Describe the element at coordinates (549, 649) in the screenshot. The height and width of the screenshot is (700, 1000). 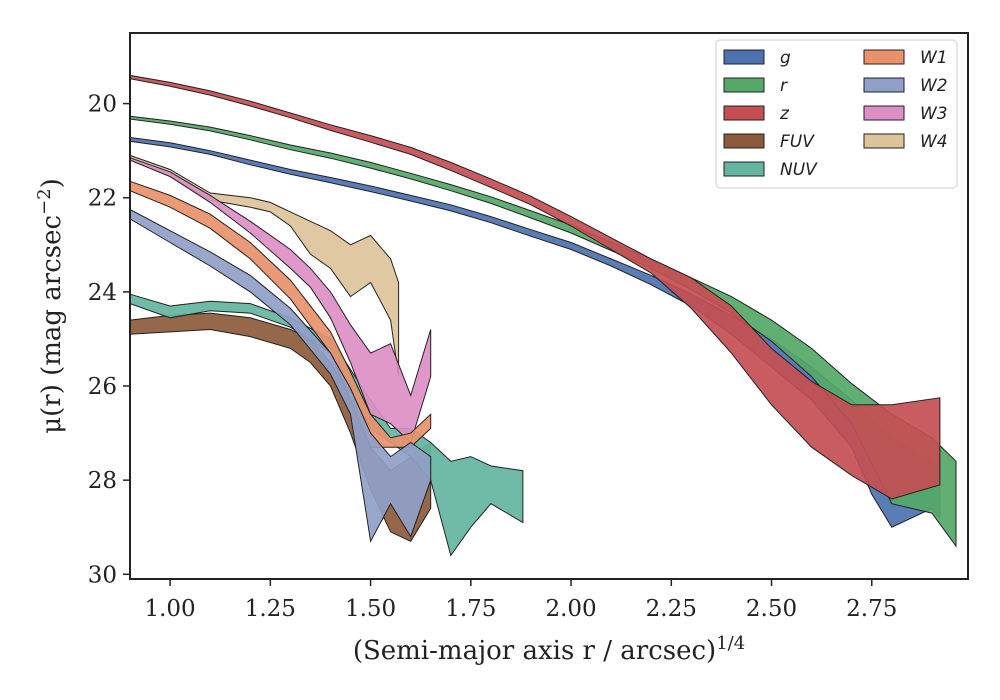
I see `x-axis-label: (Semi-major axis r / arcsec)1/4` at that location.